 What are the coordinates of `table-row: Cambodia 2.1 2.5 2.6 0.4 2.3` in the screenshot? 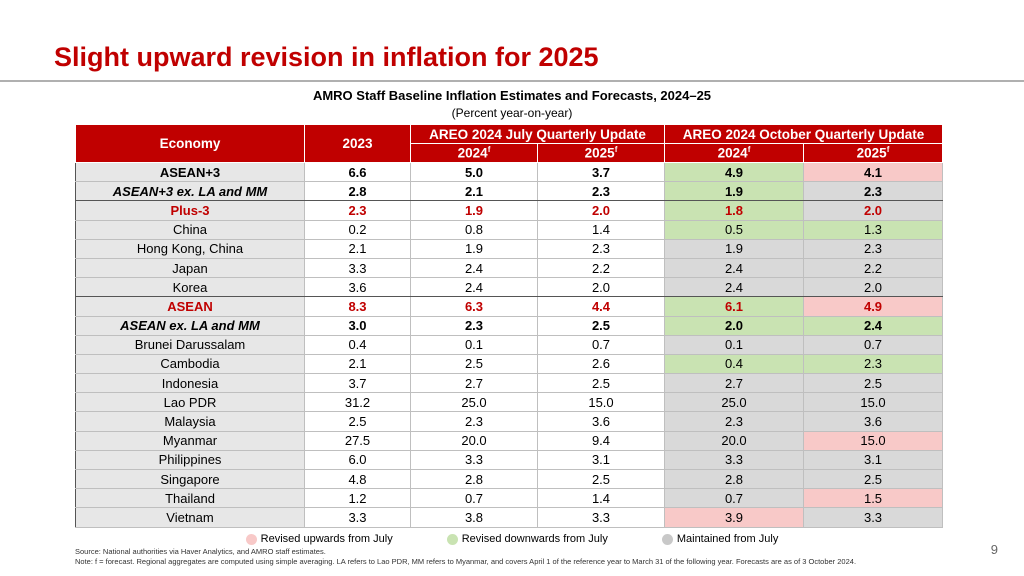 It's located at (509, 364).